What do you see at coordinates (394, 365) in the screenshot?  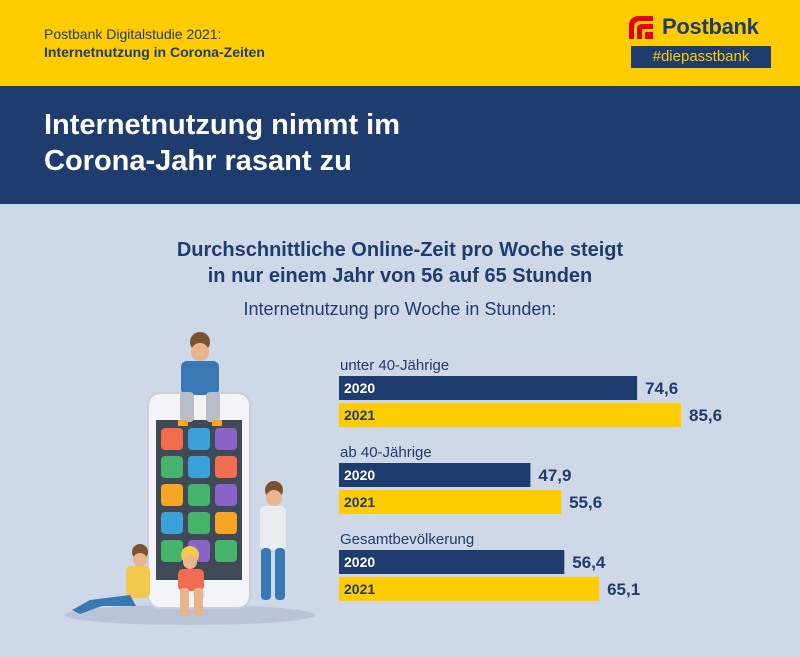 I see `group-label: unter 40-Jährige` at bounding box center [394, 365].